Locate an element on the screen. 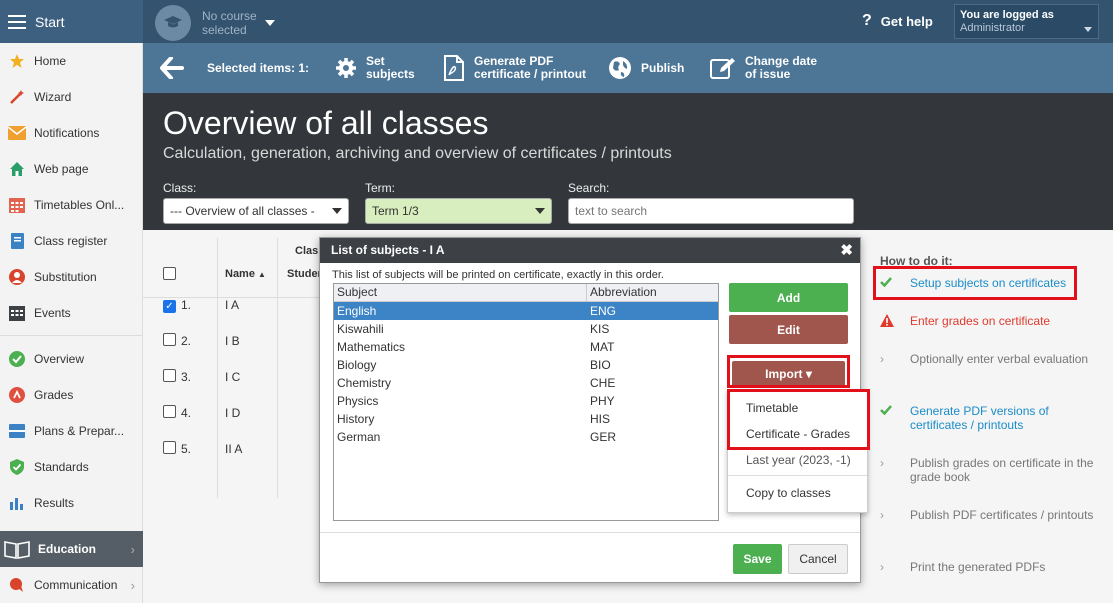 This screenshot has height=603, width=1113. howto-step: › Publish PDF certificates / printouts is located at coordinates (990, 515).